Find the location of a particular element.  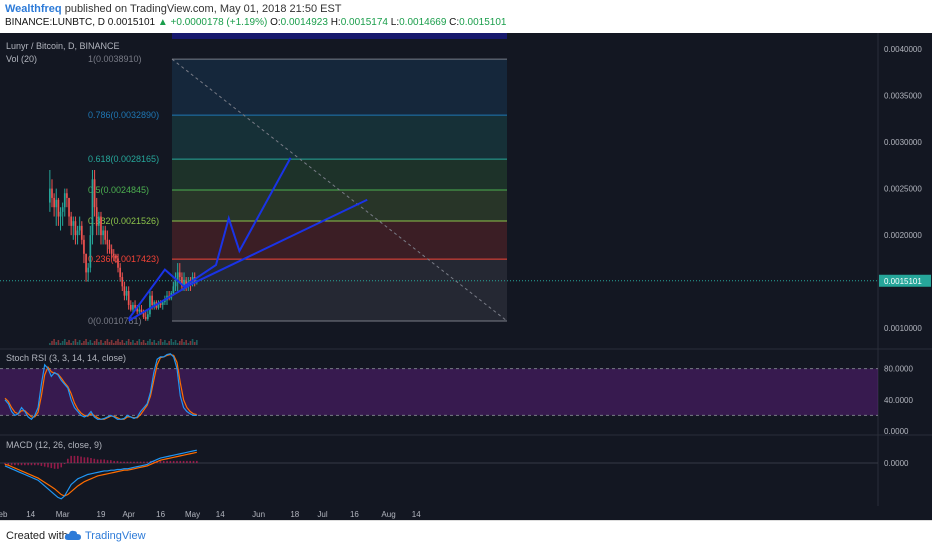

close-value: 0.0015101 is located at coordinates (483, 22).